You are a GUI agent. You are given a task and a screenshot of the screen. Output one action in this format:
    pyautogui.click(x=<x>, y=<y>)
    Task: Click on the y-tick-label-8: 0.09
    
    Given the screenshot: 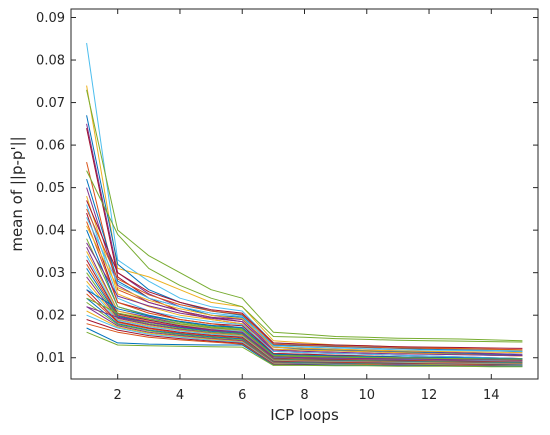 What is the action you would take?
    pyautogui.click(x=50, y=18)
    